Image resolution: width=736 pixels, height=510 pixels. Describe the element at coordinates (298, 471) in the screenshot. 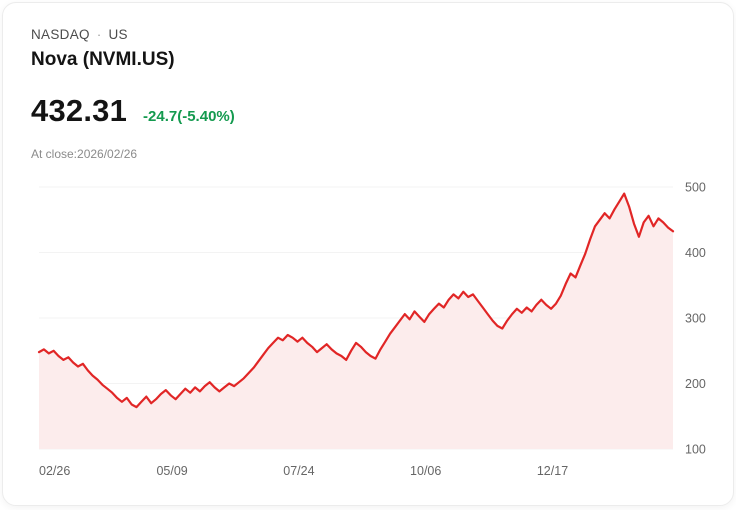

I see `x-axis-label: 07/24` at that location.